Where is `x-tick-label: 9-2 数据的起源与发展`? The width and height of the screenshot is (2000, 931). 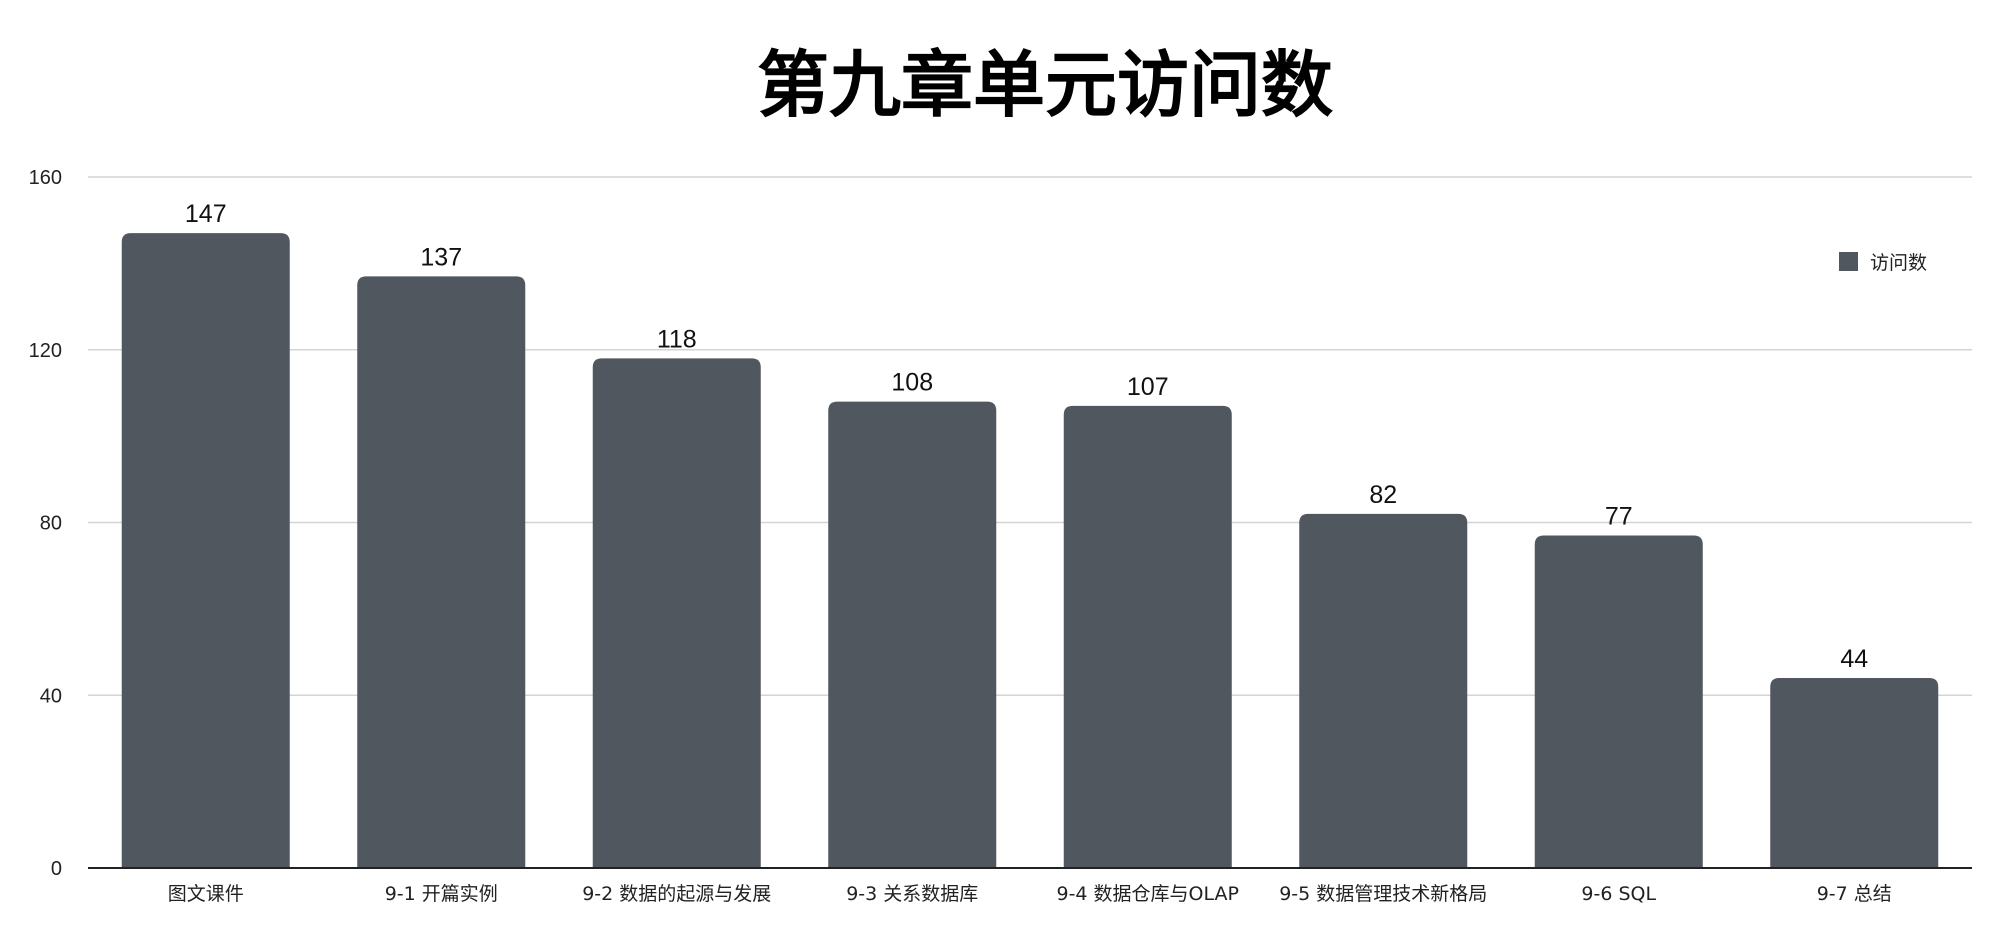
x-tick-label: 9-2 数据的起源与发展 is located at coordinates (676, 894).